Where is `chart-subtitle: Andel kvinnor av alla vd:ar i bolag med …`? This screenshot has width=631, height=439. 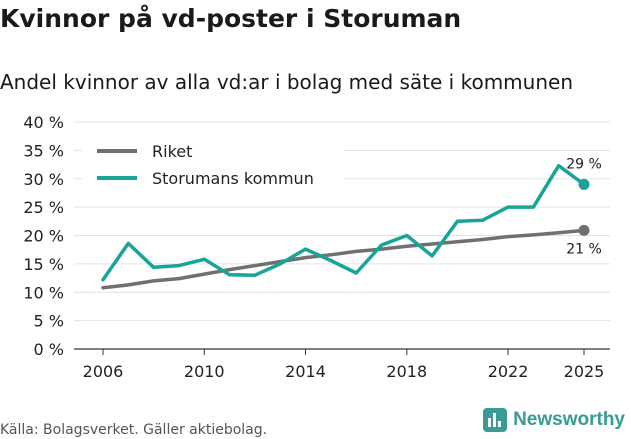
chart-subtitle: Andel kvinnor av alla vd:ar i bolag med … is located at coordinates (286, 82).